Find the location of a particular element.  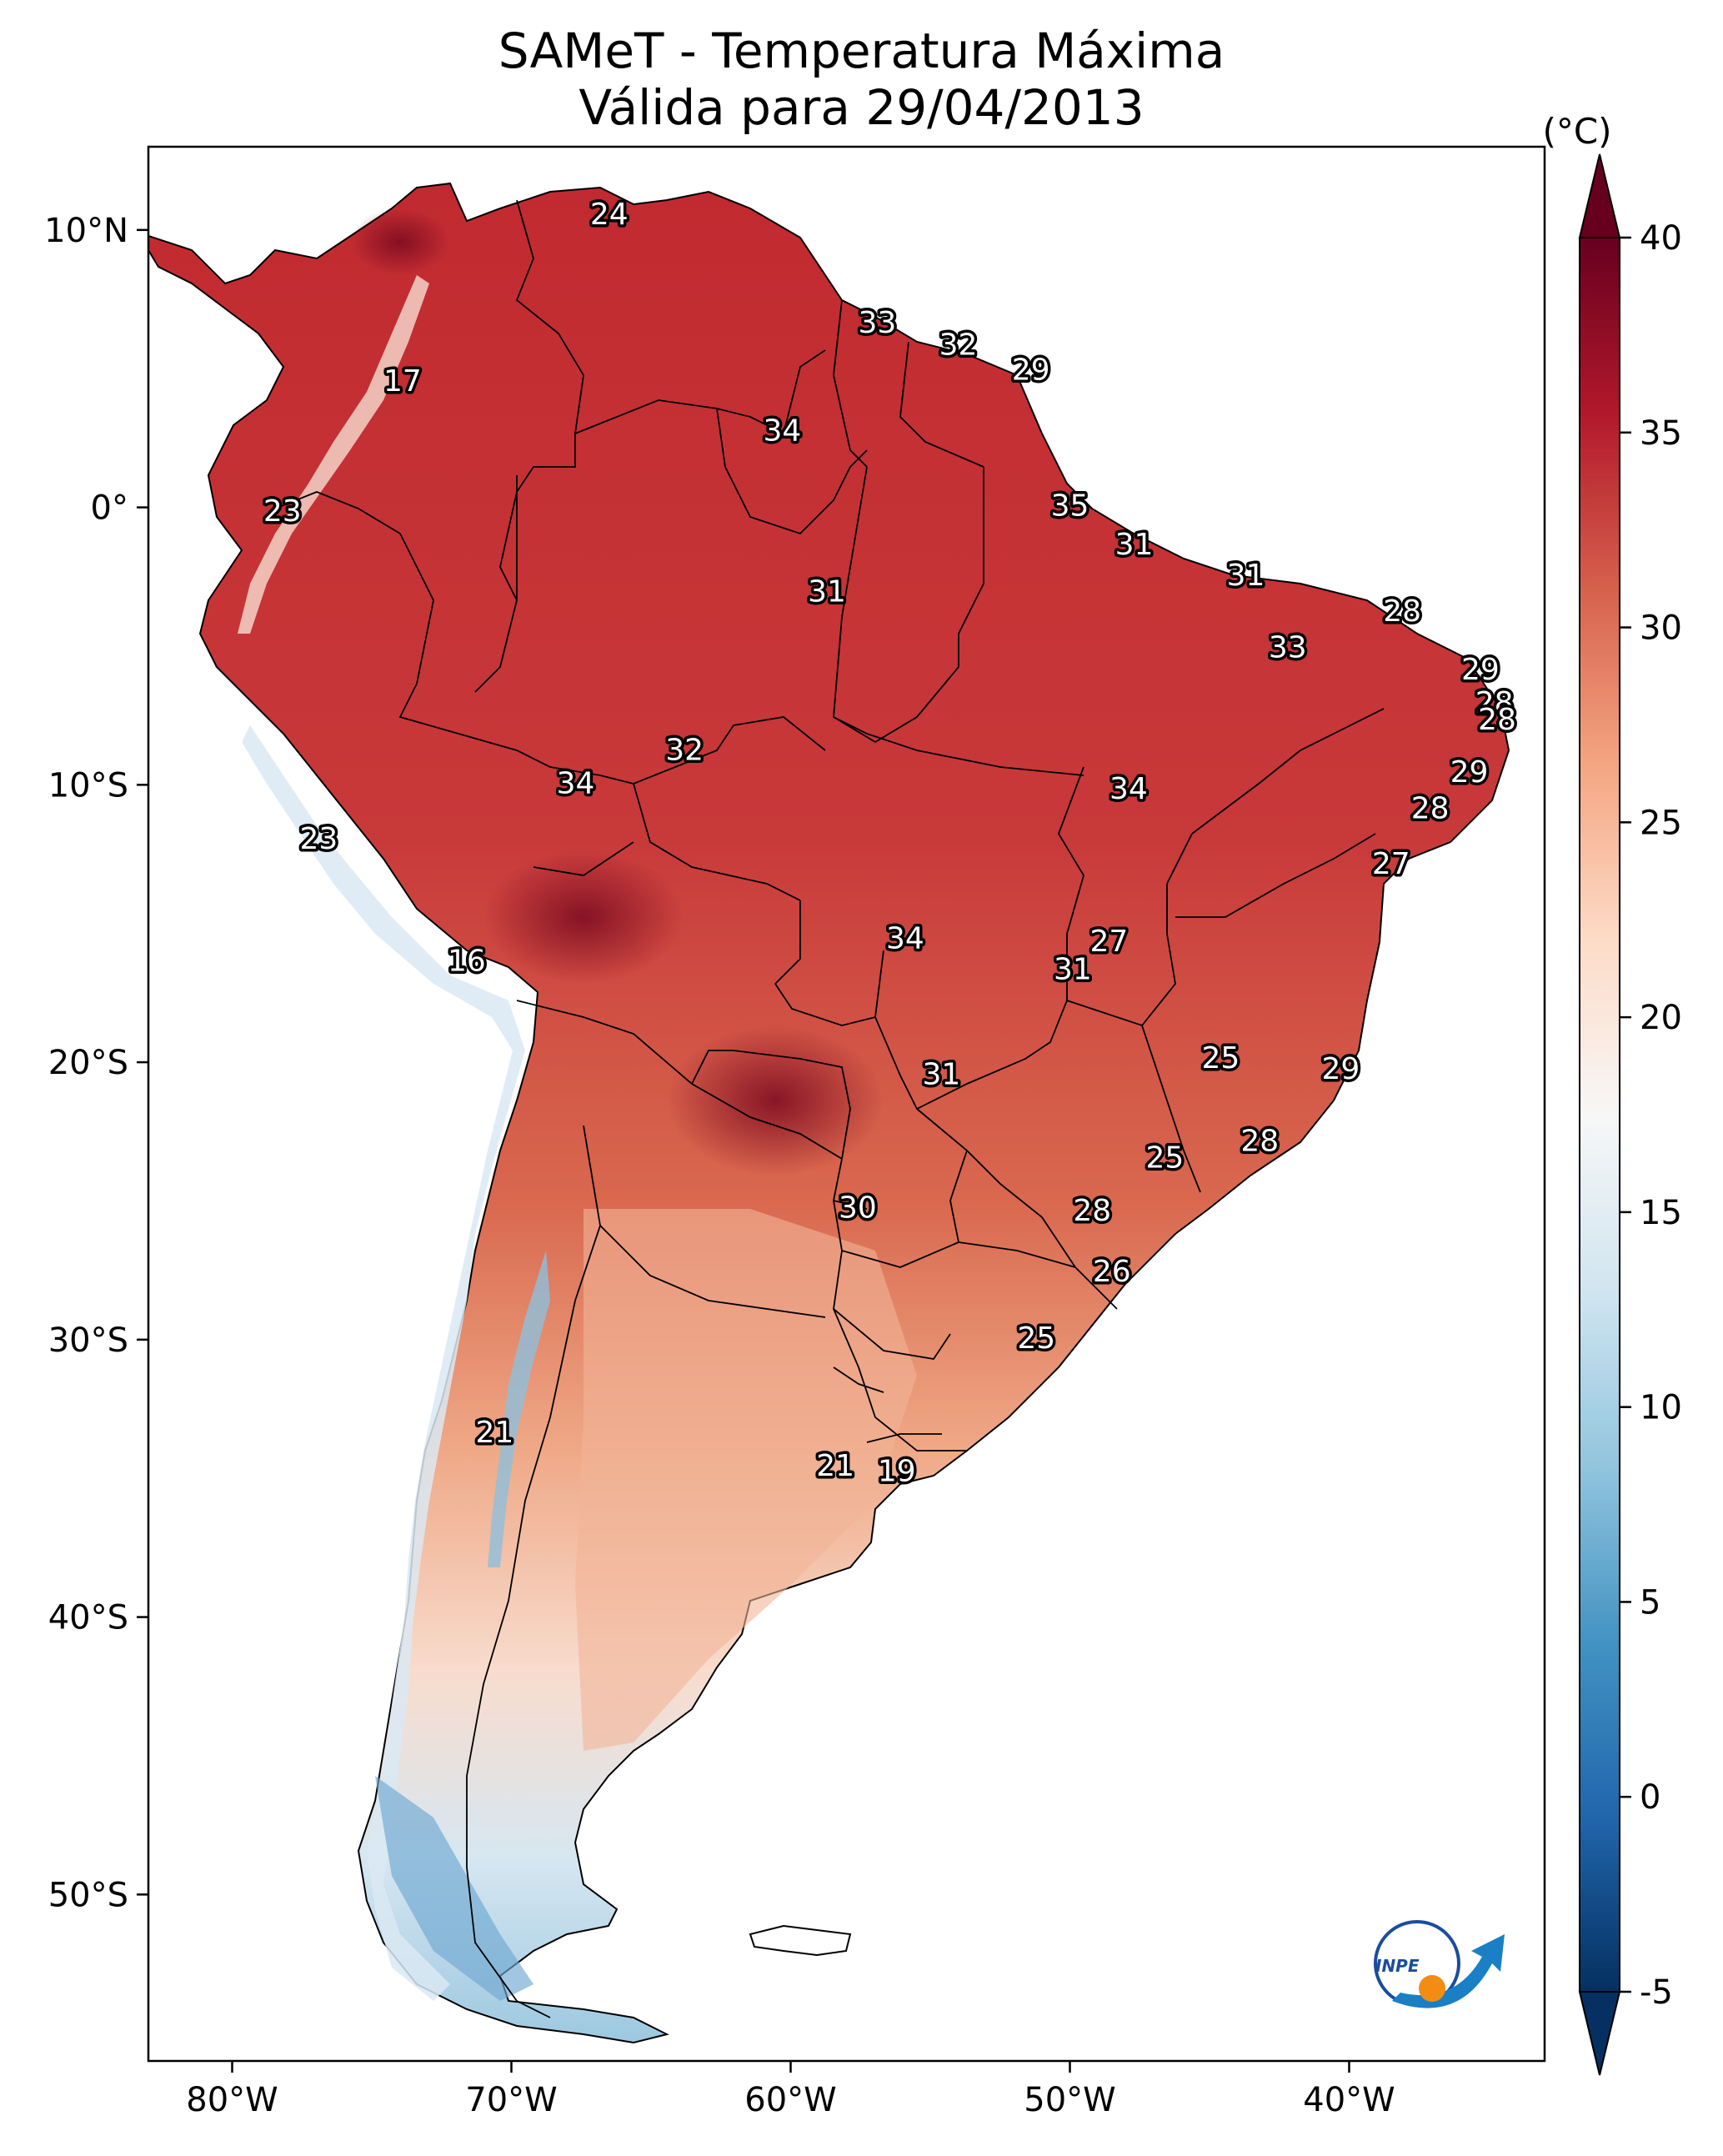

colorbar-tick-label: 15 is located at coordinates (1661, 1213).